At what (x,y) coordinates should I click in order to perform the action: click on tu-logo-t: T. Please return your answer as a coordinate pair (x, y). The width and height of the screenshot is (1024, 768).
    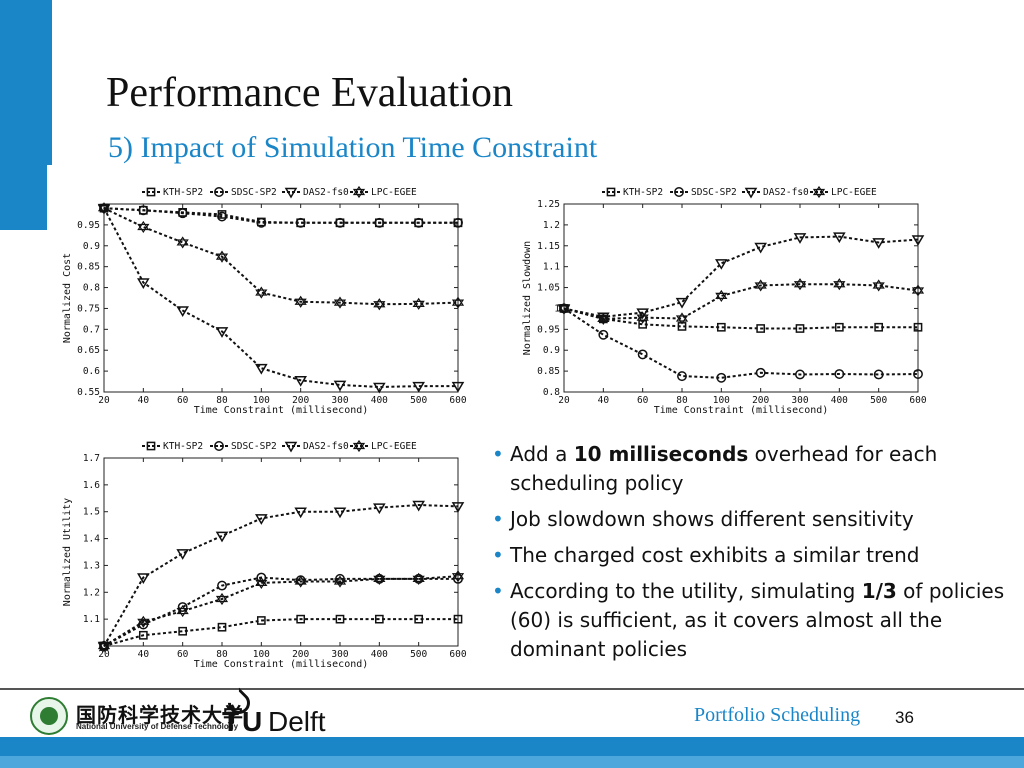
    Looking at the image, I should click on (231, 721).